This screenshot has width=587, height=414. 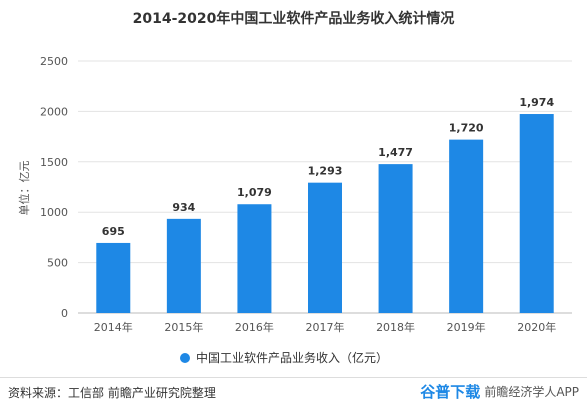 What do you see at coordinates (183, 327) in the screenshot?
I see `x-tick-label: 2015年` at bounding box center [183, 327].